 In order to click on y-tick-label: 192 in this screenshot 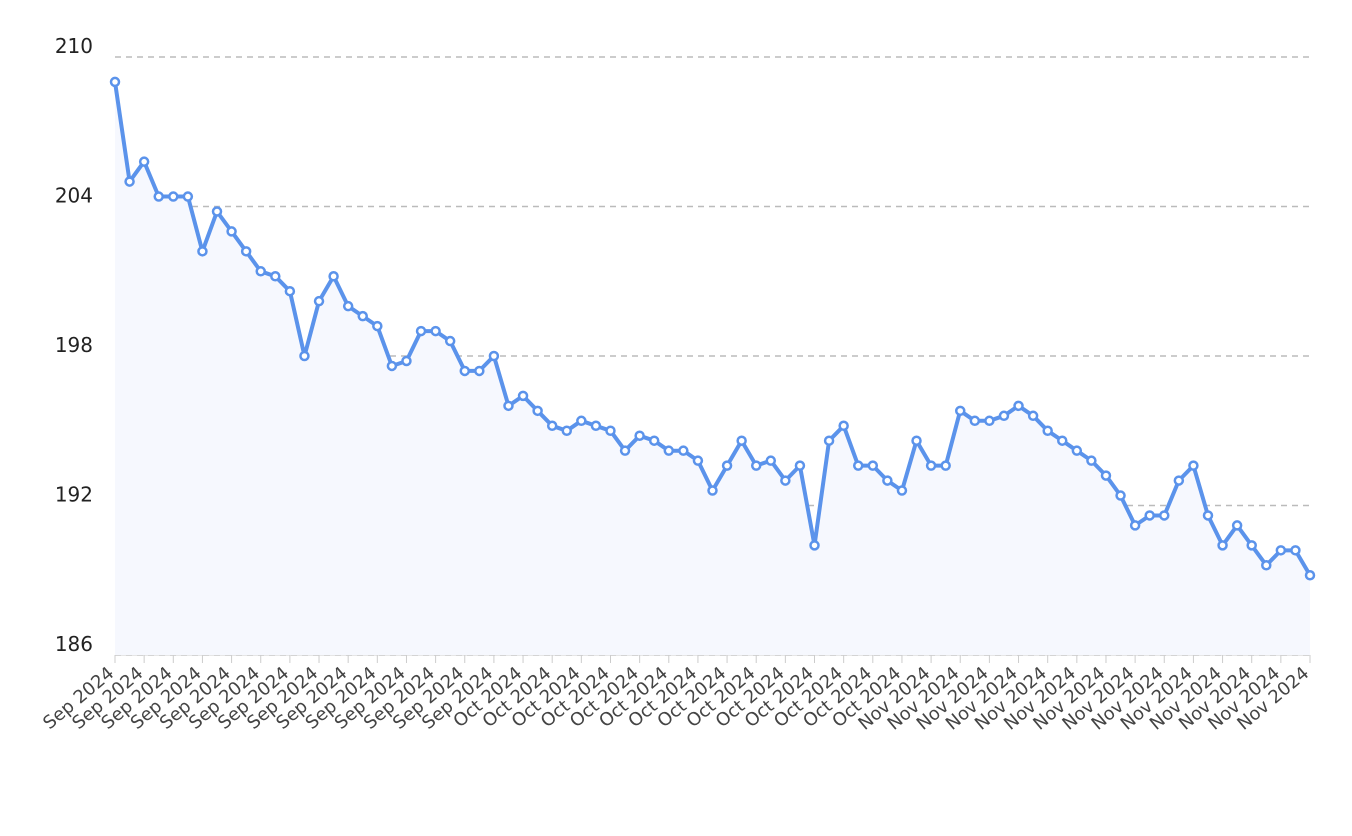, I will do `click(74, 495)`.